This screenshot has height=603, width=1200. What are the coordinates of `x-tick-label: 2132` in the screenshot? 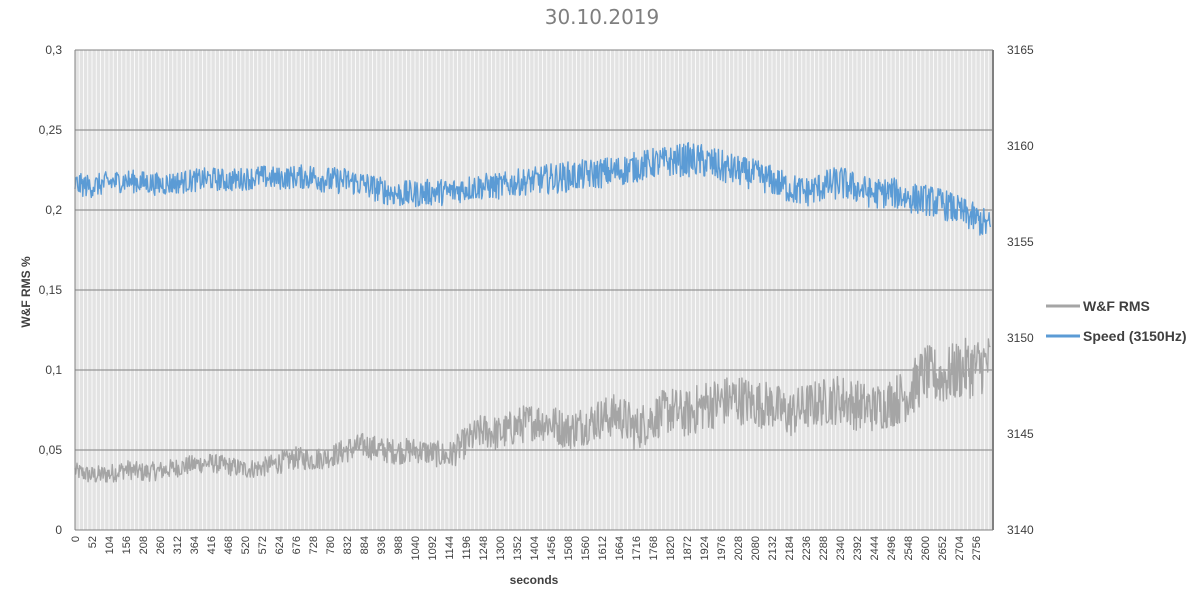 It's located at (773, 548).